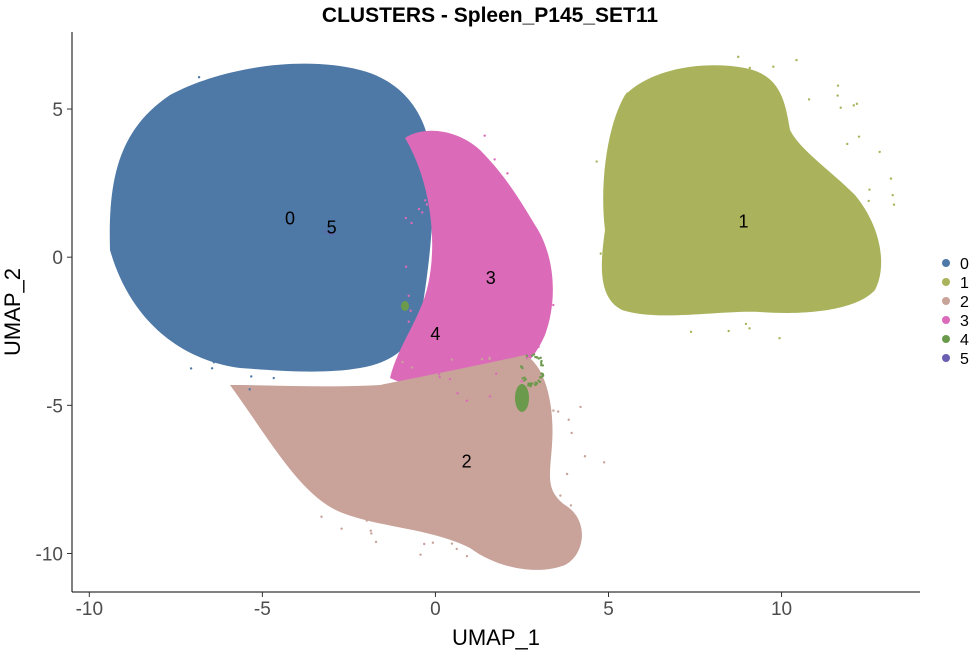 The width and height of the screenshot is (980, 656). Describe the element at coordinates (435, 334) in the screenshot. I see `cluster-label-4: 4` at that location.